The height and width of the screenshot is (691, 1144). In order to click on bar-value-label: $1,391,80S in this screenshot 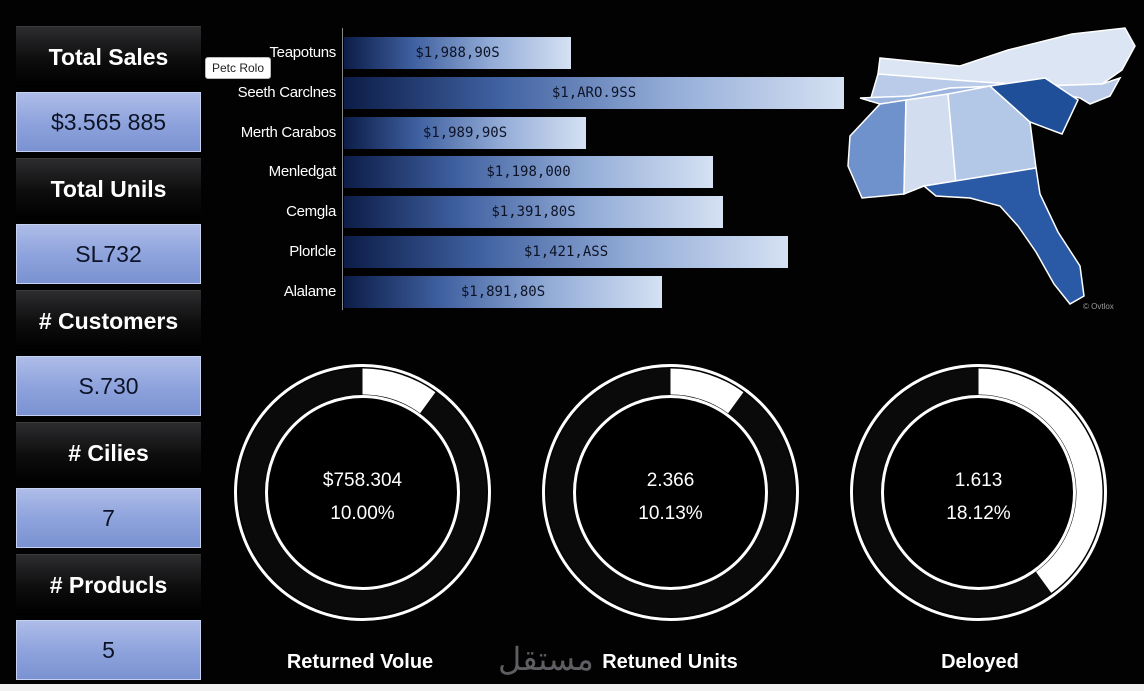, I will do `click(533, 212)`.